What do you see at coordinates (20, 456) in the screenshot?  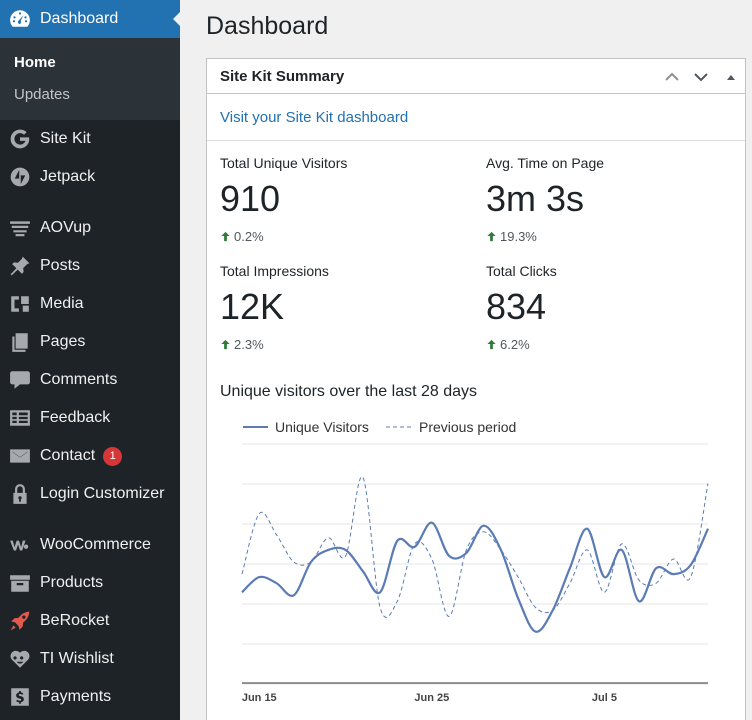 I see `envelope-icon` at bounding box center [20, 456].